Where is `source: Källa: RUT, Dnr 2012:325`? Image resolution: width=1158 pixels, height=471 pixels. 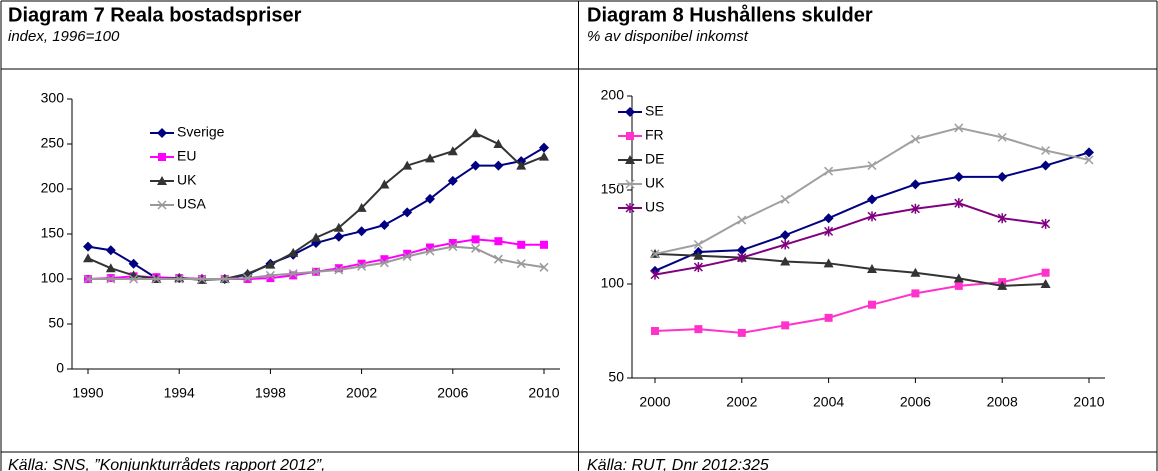
source: Källa: RUT, Dnr 2012:325 is located at coordinates (678, 464).